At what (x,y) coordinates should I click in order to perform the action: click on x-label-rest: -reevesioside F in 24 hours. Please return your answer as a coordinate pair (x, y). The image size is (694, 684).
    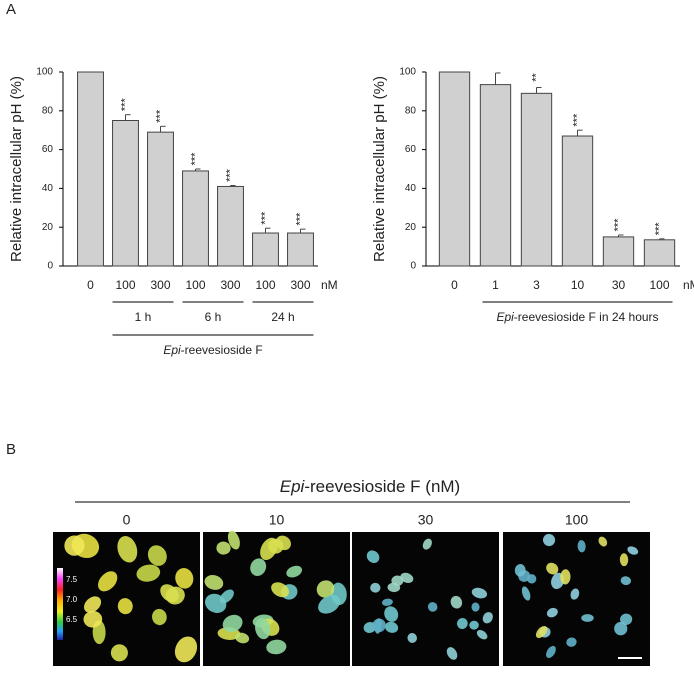
    Looking at the image, I should click on (586, 317).